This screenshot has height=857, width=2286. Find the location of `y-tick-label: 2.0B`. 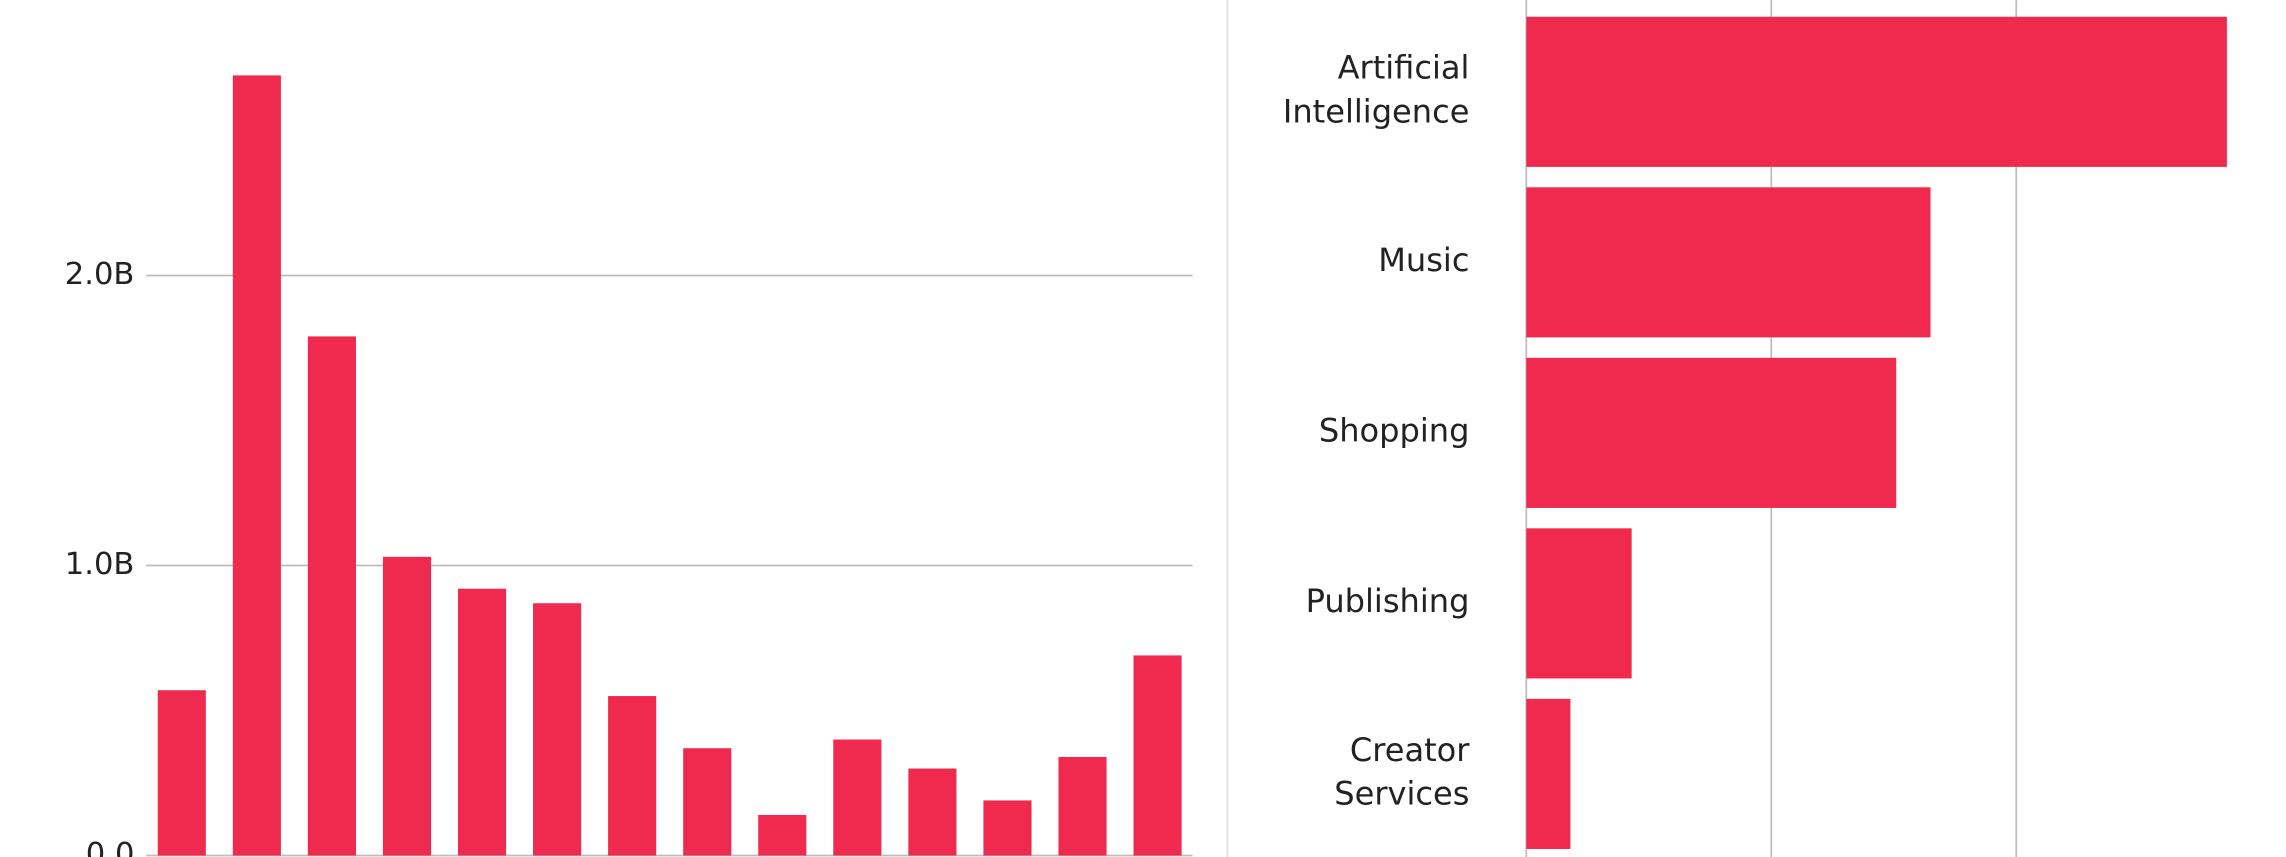

y-tick-label: 2.0B is located at coordinates (100, 274).